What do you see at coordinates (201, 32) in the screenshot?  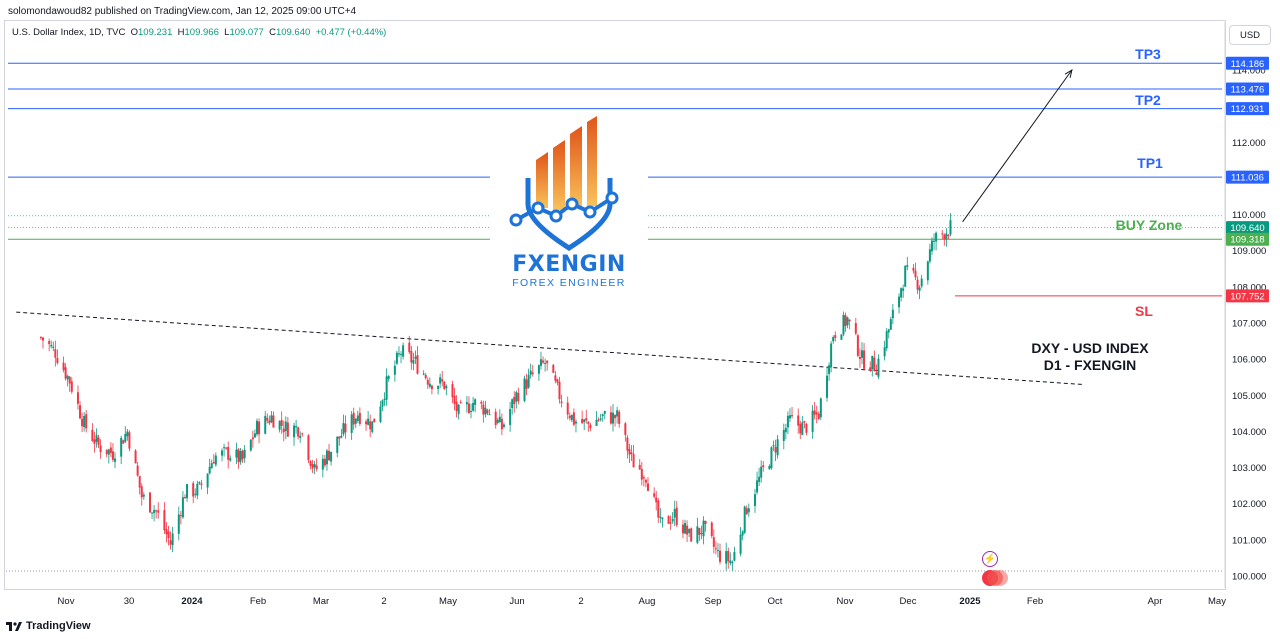 I see `high-value: 109.966` at bounding box center [201, 32].